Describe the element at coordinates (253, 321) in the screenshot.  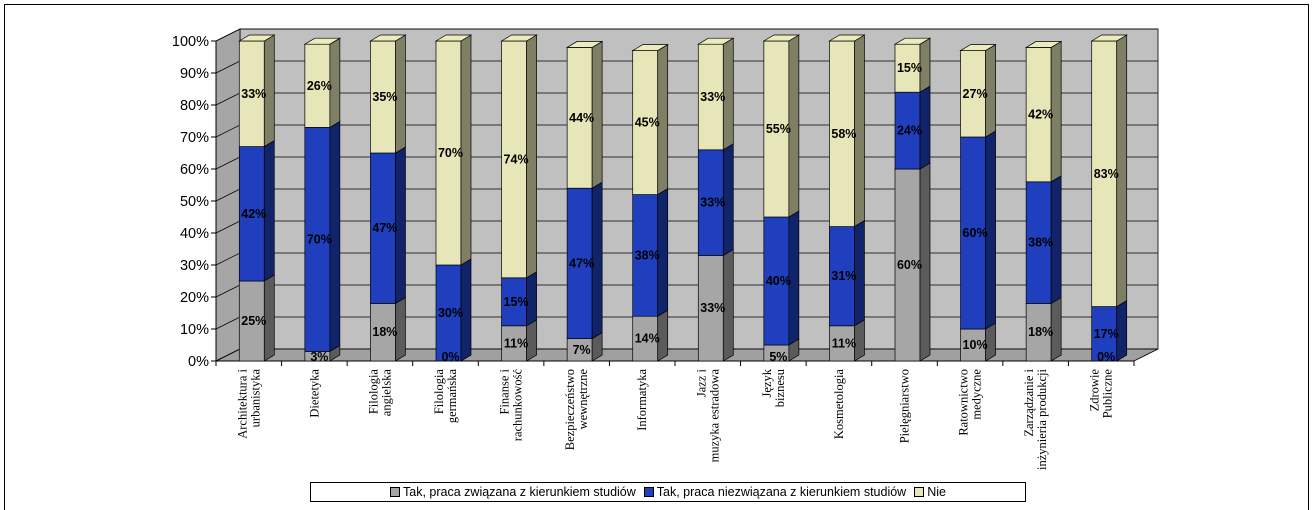
I see `data-label: 25%` at that location.